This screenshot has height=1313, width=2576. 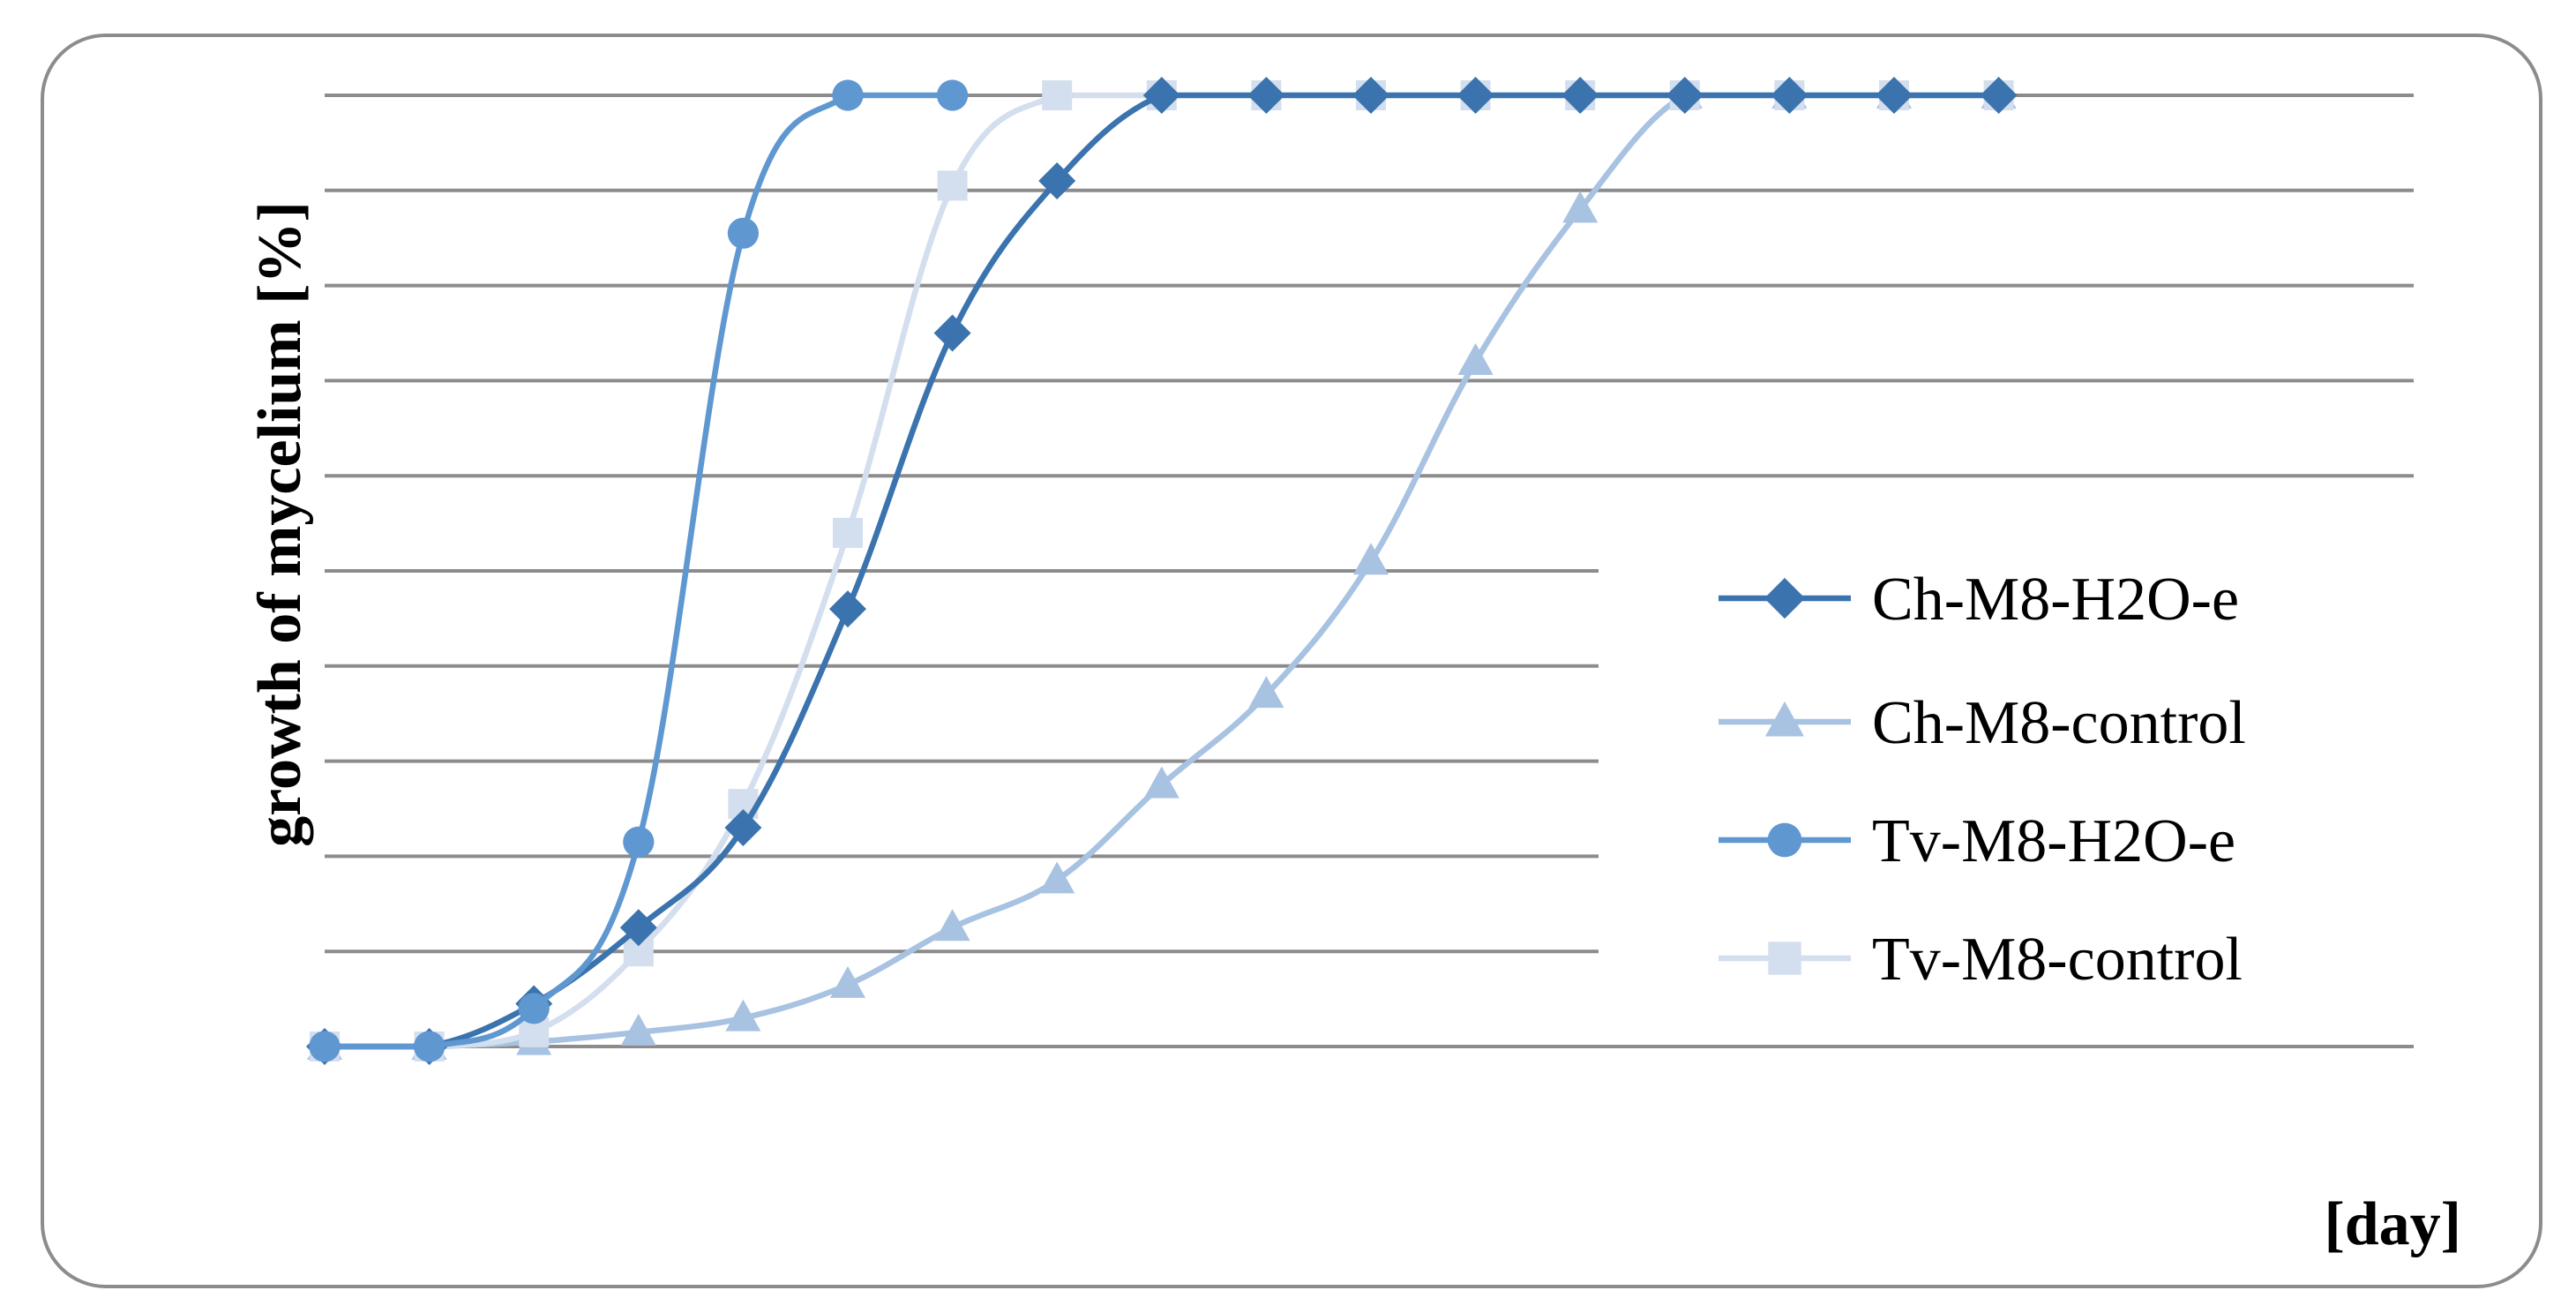 I want to click on legend-item: Ch-M8-H2O-e, so click(x=1979, y=600).